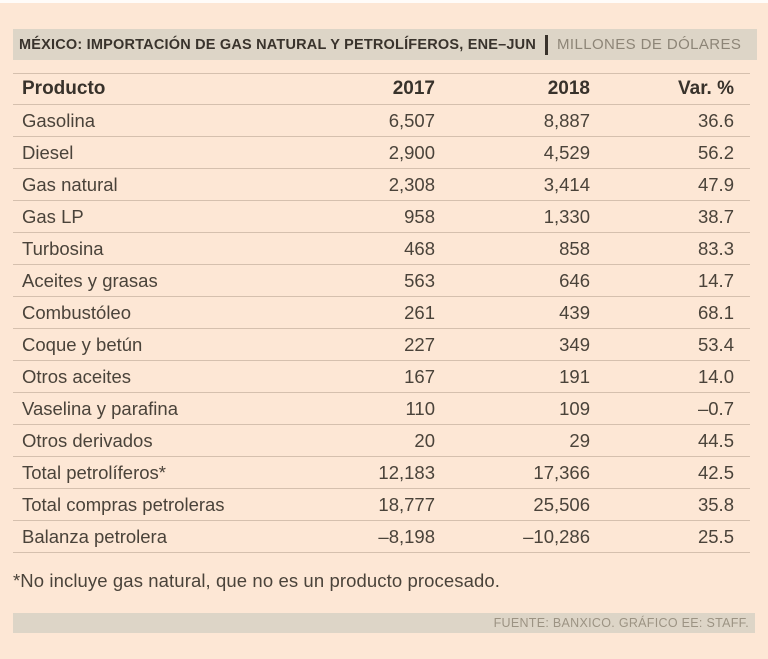 This screenshot has height=659, width=768. Describe the element at coordinates (360, 344) in the screenshot. I see `value-cell: 227` at that location.